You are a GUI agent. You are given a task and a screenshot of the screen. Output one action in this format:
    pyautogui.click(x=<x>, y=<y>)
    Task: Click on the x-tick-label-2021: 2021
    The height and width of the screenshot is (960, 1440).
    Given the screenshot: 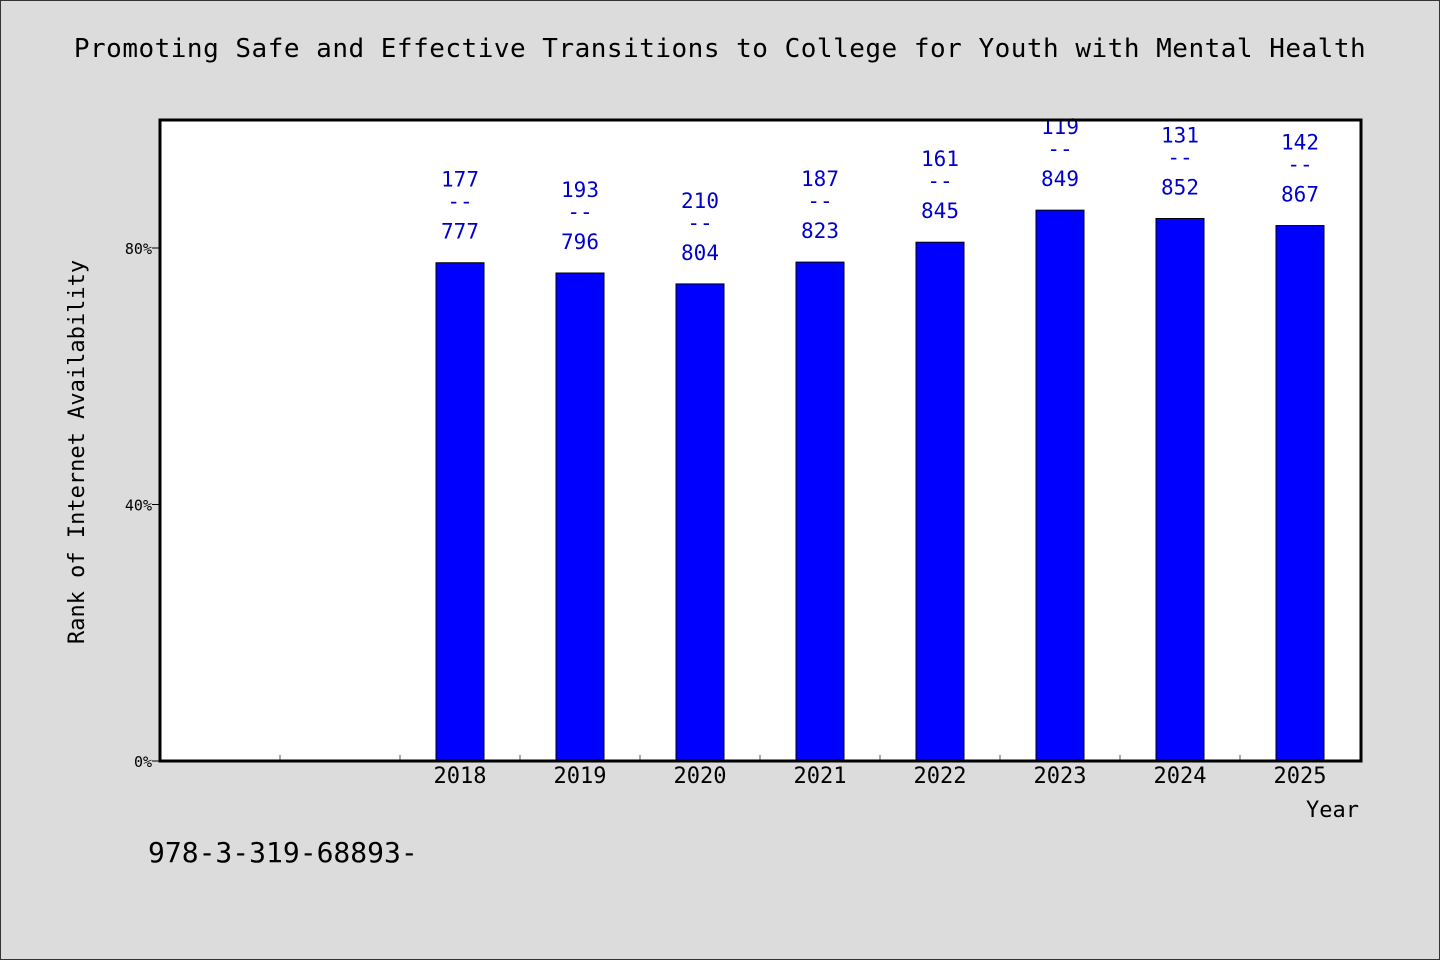 What is the action you would take?
    pyautogui.click(x=820, y=776)
    